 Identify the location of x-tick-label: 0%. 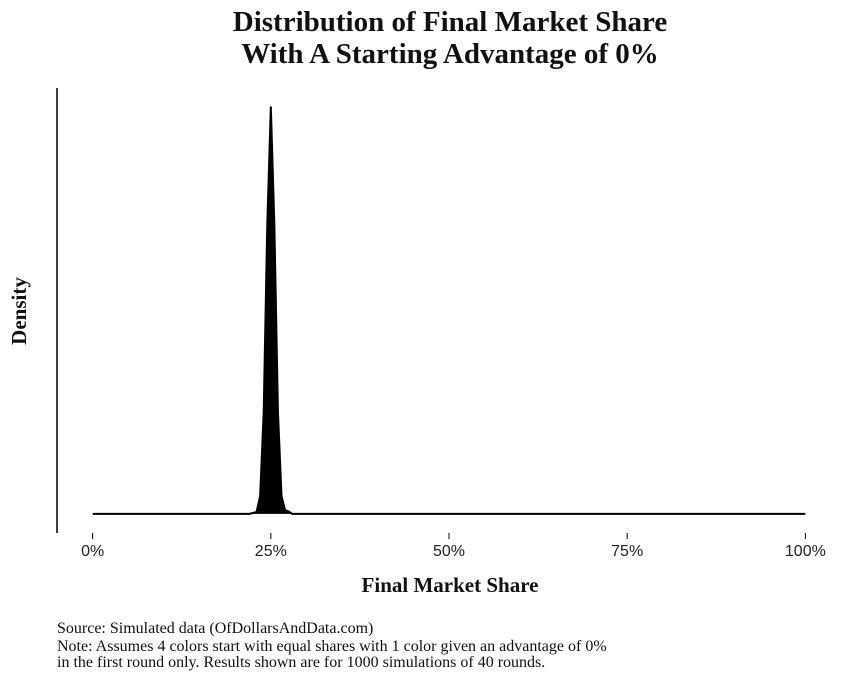
(92, 551).